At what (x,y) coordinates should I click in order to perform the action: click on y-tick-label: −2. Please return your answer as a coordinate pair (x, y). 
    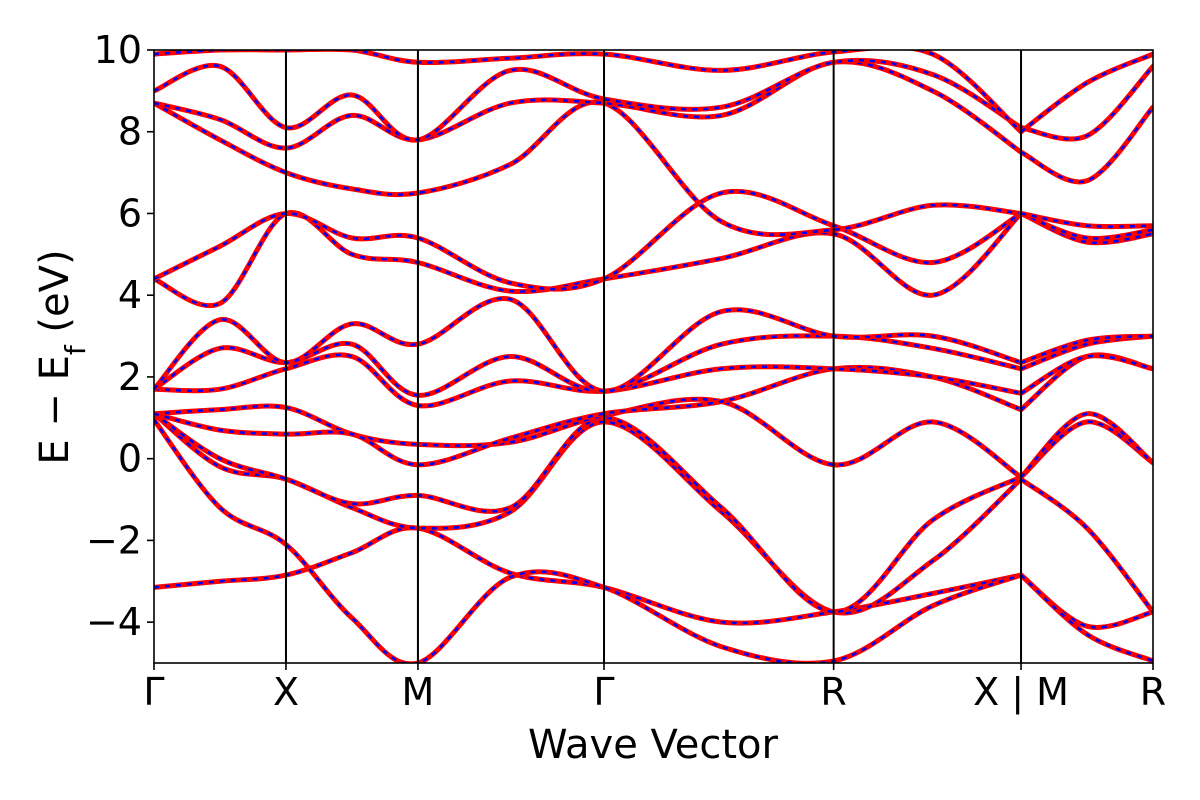
    Looking at the image, I should click on (114, 540).